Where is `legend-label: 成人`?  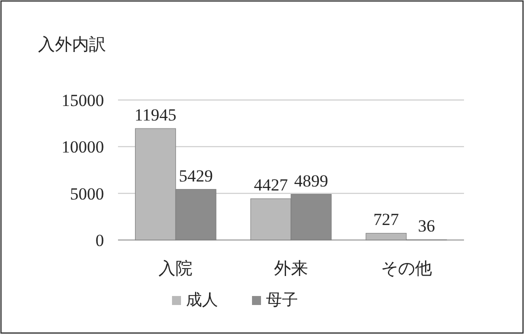 legend-label: 成人 is located at coordinates (202, 300).